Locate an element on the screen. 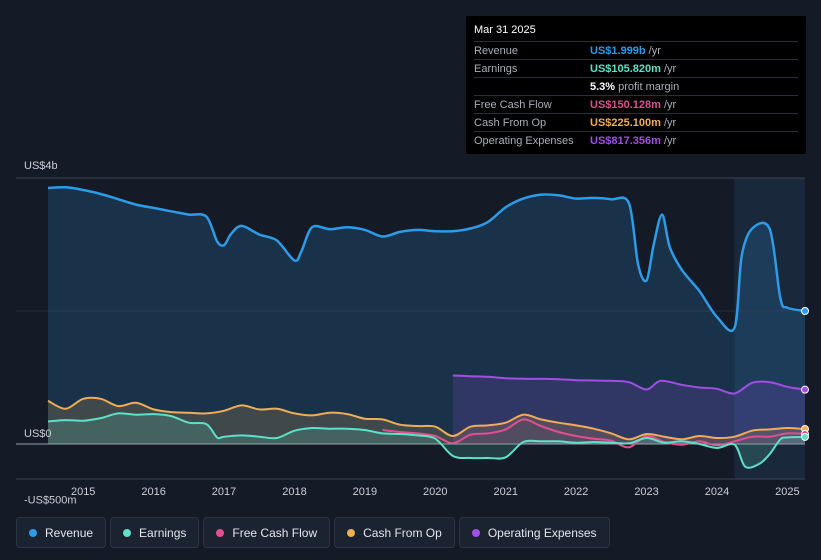 Image resolution: width=821 pixels, height=560 pixels. operating-expenses-endpoint is located at coordinates (805, 389).